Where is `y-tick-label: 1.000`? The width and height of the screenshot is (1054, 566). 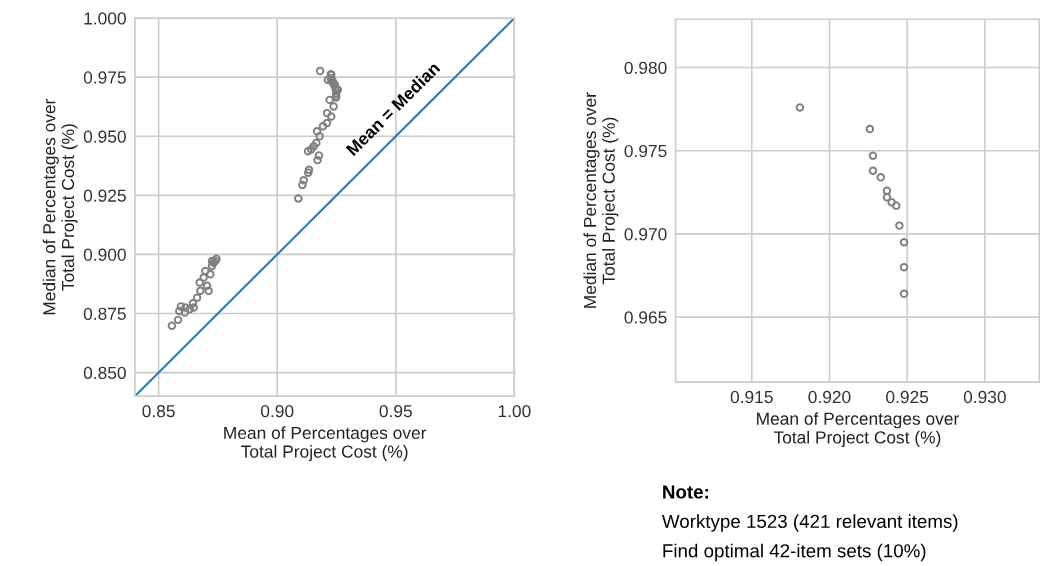 y-tick-label: 1.000 is located at coordinates (105, 18).